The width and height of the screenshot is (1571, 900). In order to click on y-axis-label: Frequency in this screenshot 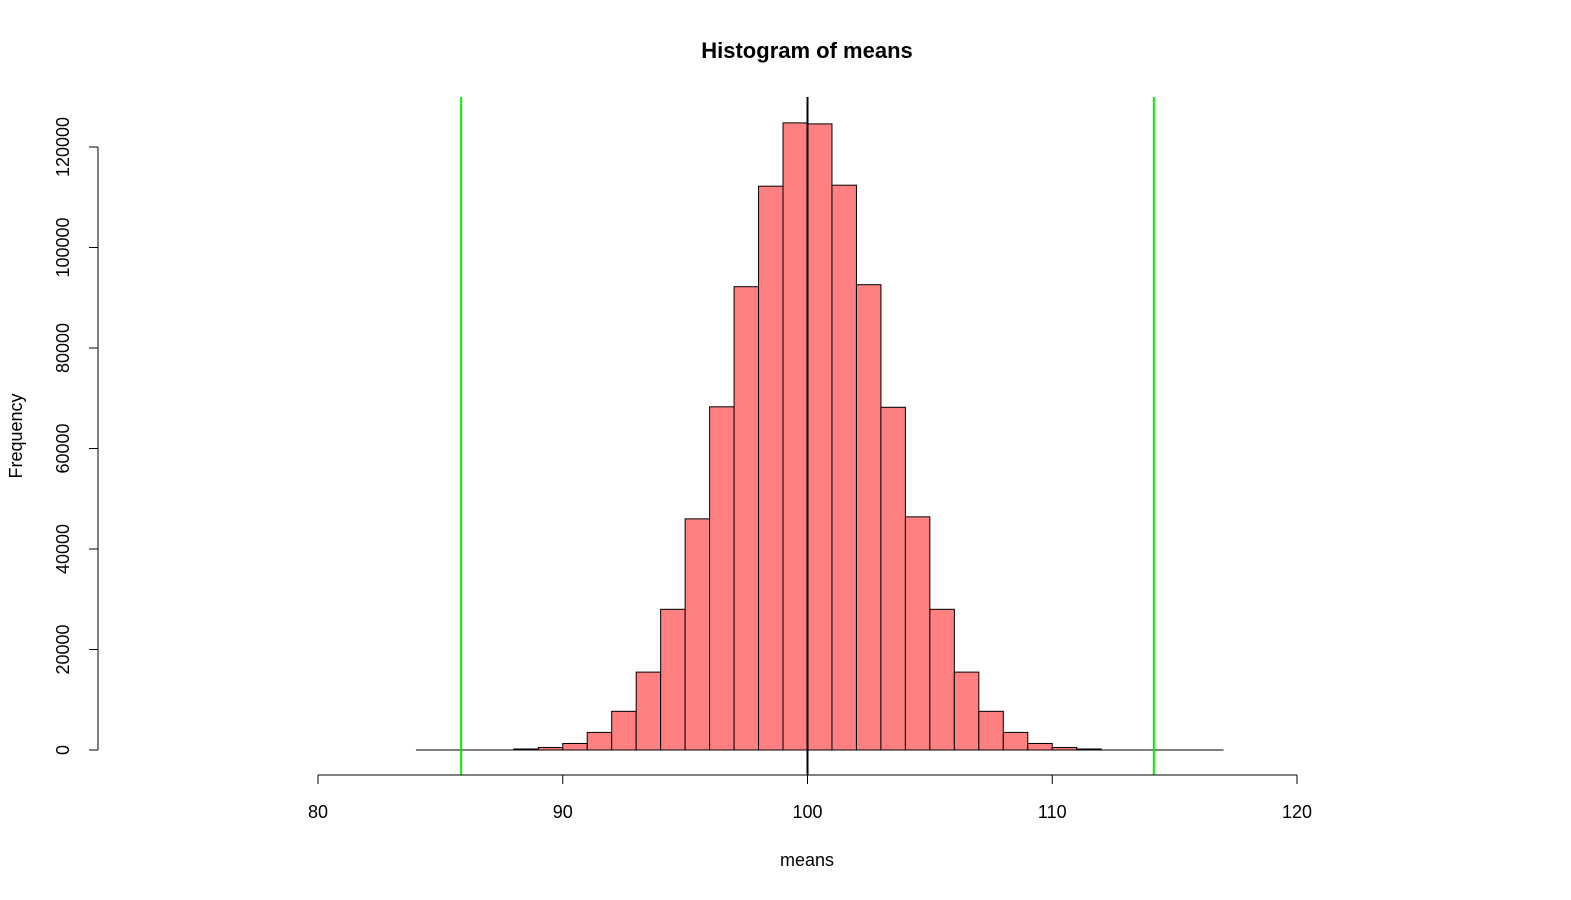, I will do `click(16, 435)`.